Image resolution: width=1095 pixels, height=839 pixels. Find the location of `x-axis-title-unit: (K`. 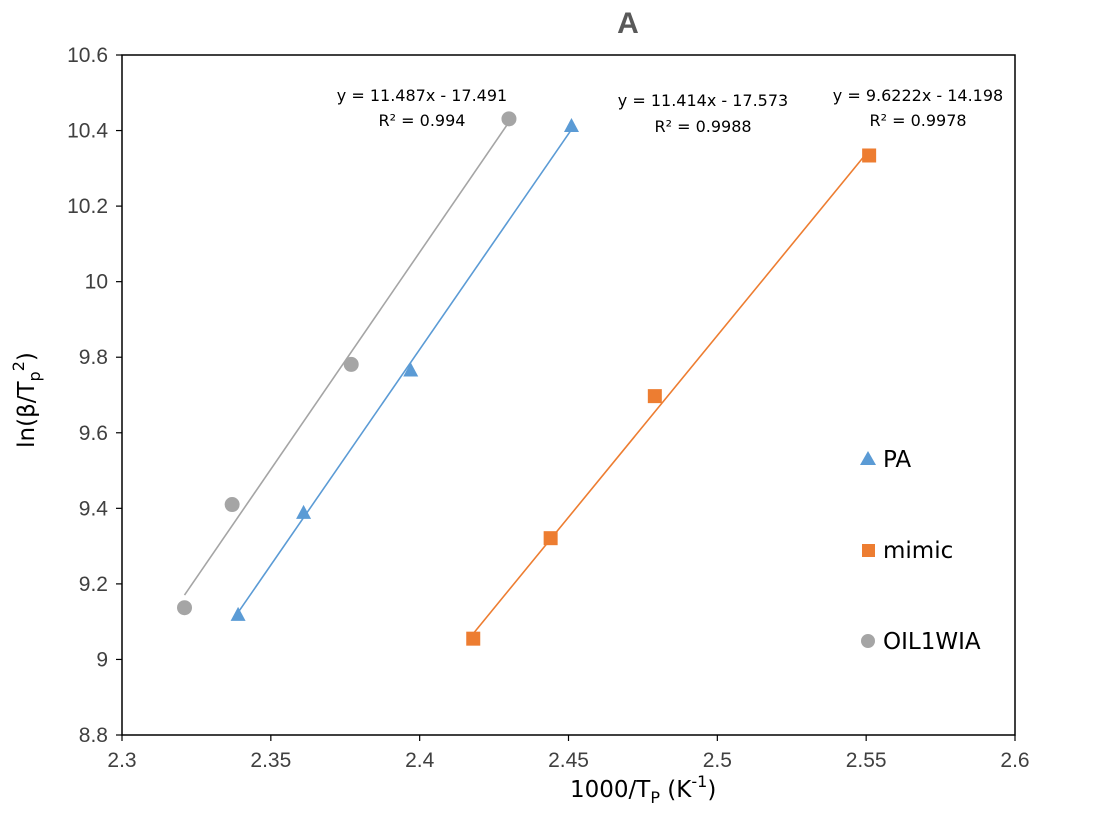

x-axis-title-unit: (K is located at coordinates (676, 790).